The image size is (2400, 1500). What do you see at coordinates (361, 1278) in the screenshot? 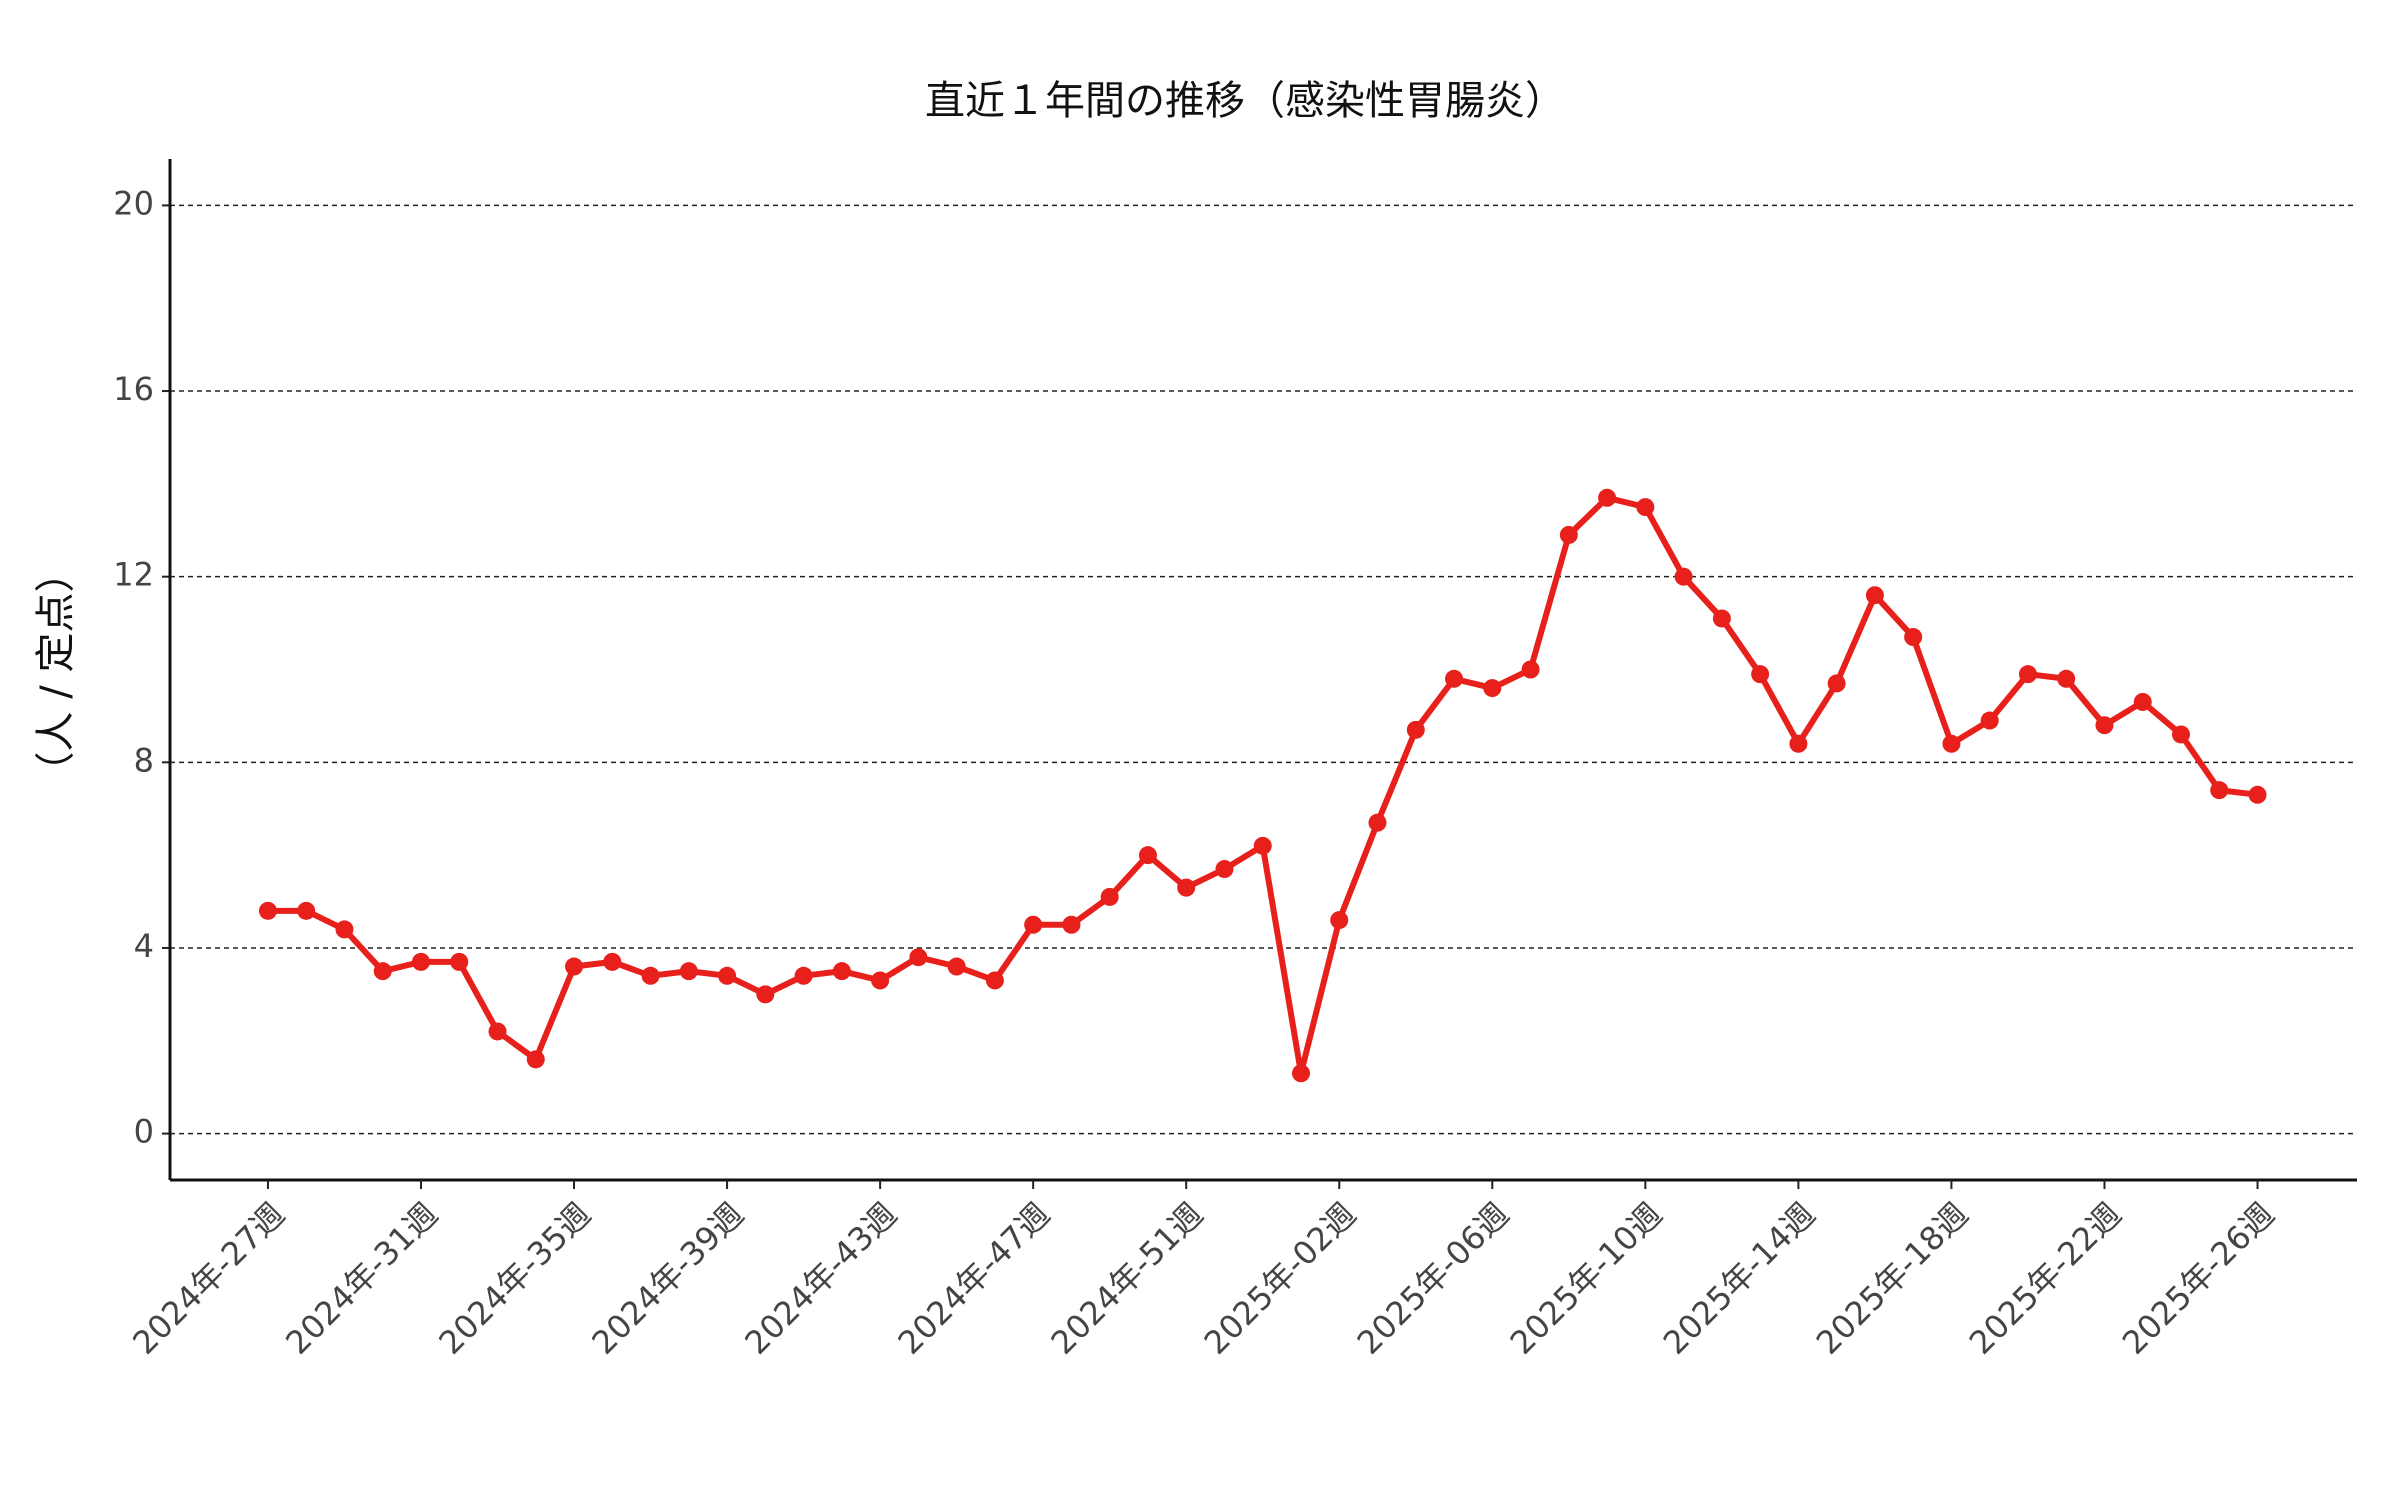
I see `x-tick-label: 2024年-31週` at bounding box center [361, 1278].